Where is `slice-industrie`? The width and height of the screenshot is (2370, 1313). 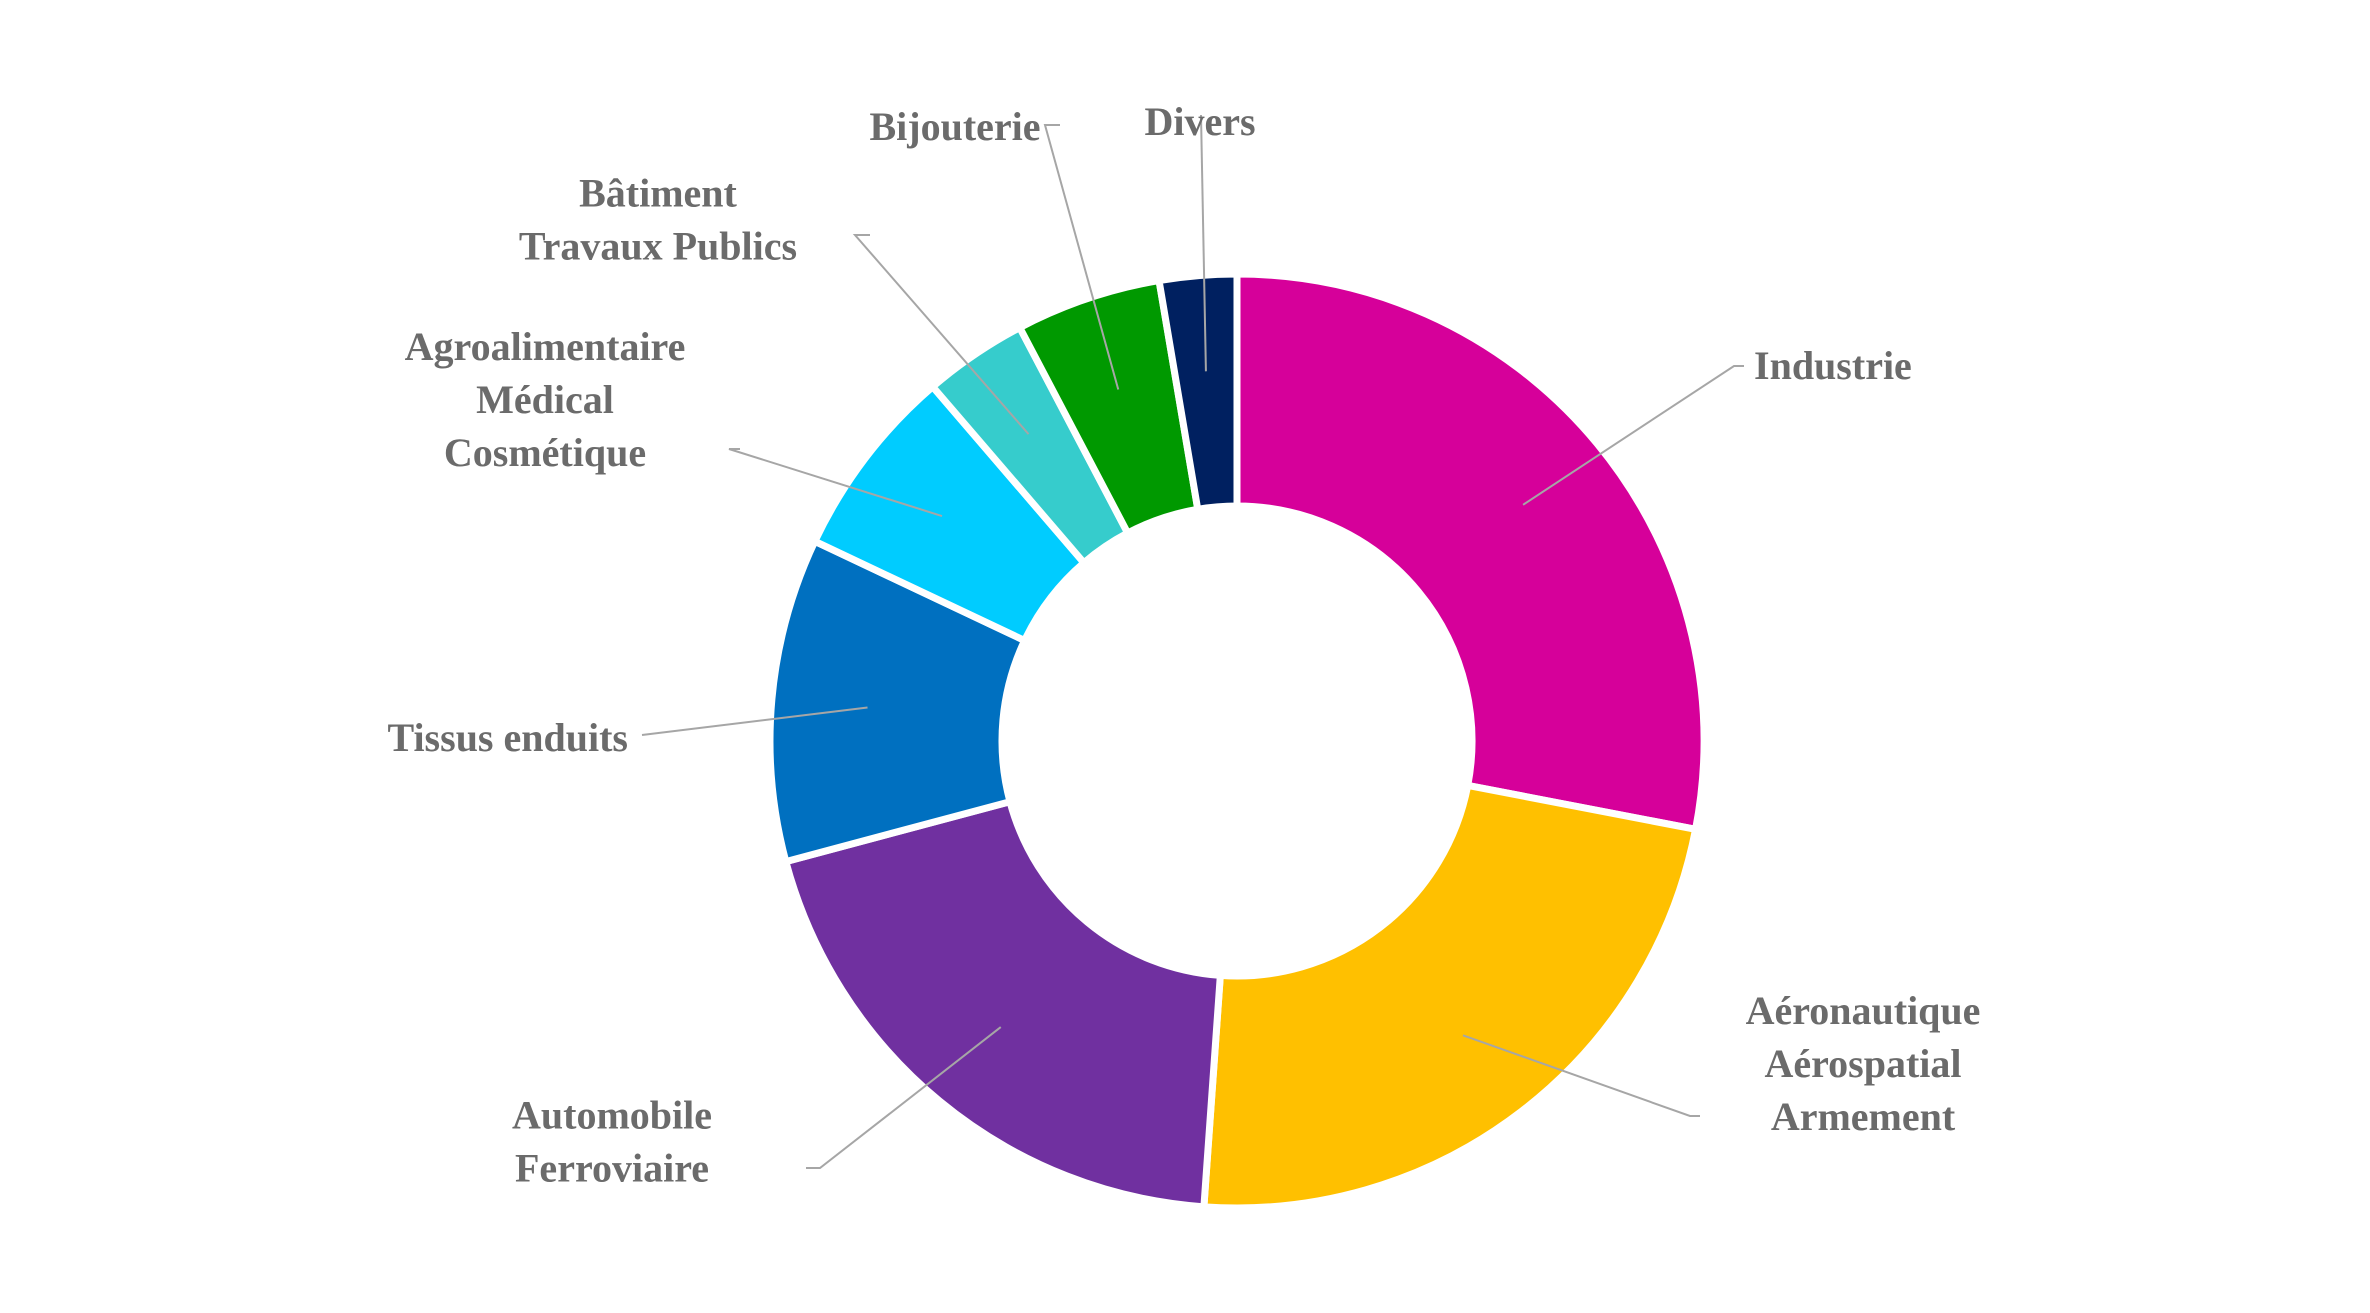 slice-industrie is located at coordinates (1470, 552).